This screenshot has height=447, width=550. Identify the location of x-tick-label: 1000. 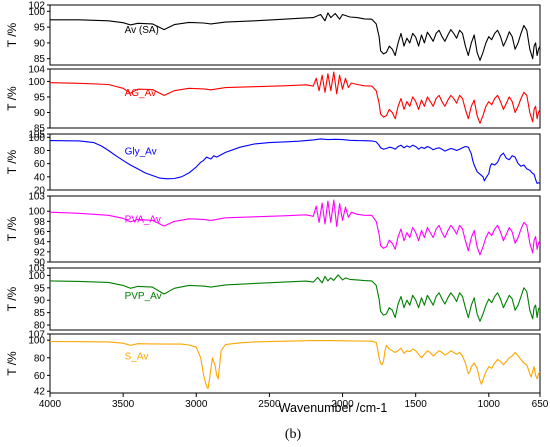
(489, 404).